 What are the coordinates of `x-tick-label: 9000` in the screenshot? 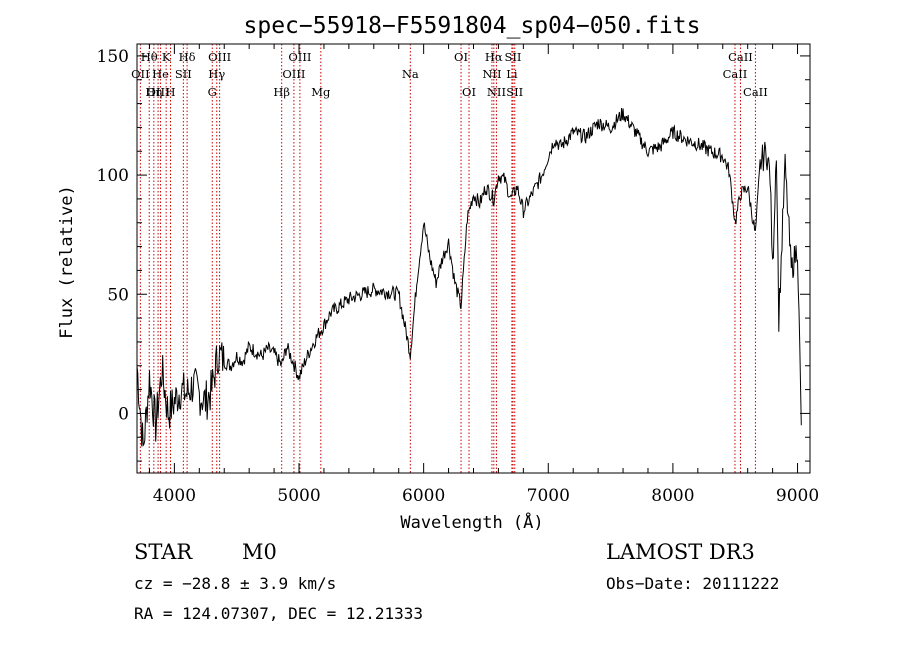 It's located at (797, 496).